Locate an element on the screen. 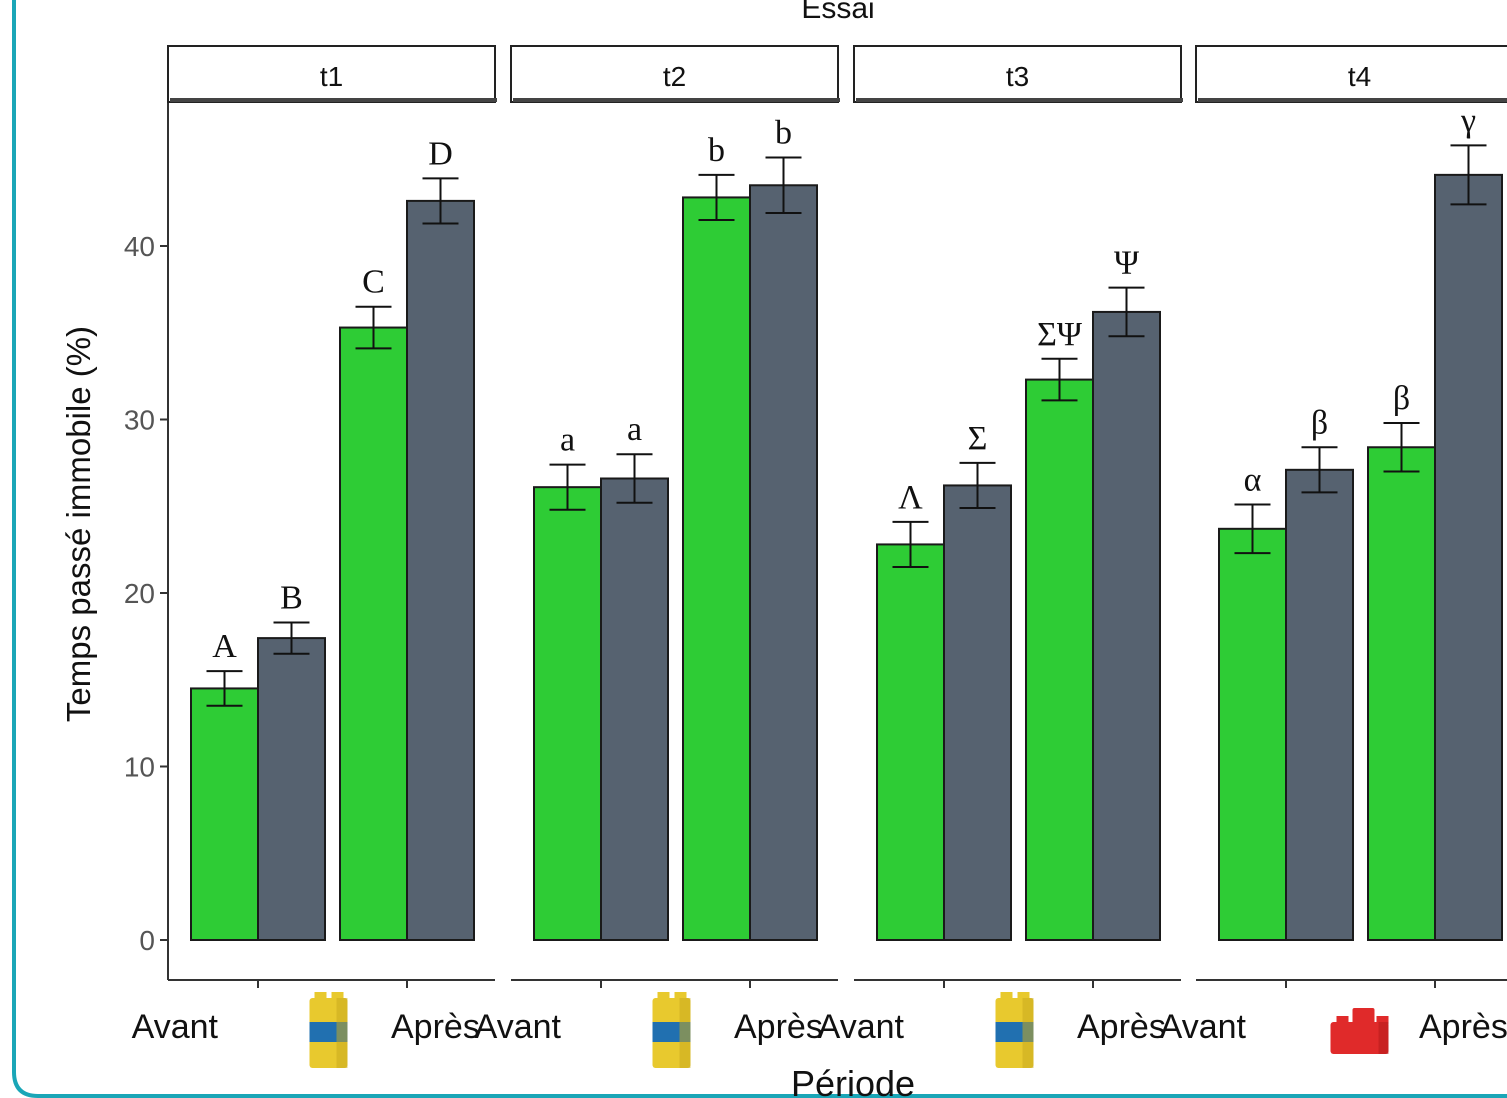 This screenshot has width=1507, height=1098. significance-letter: C is located at coordinates (373, 282).